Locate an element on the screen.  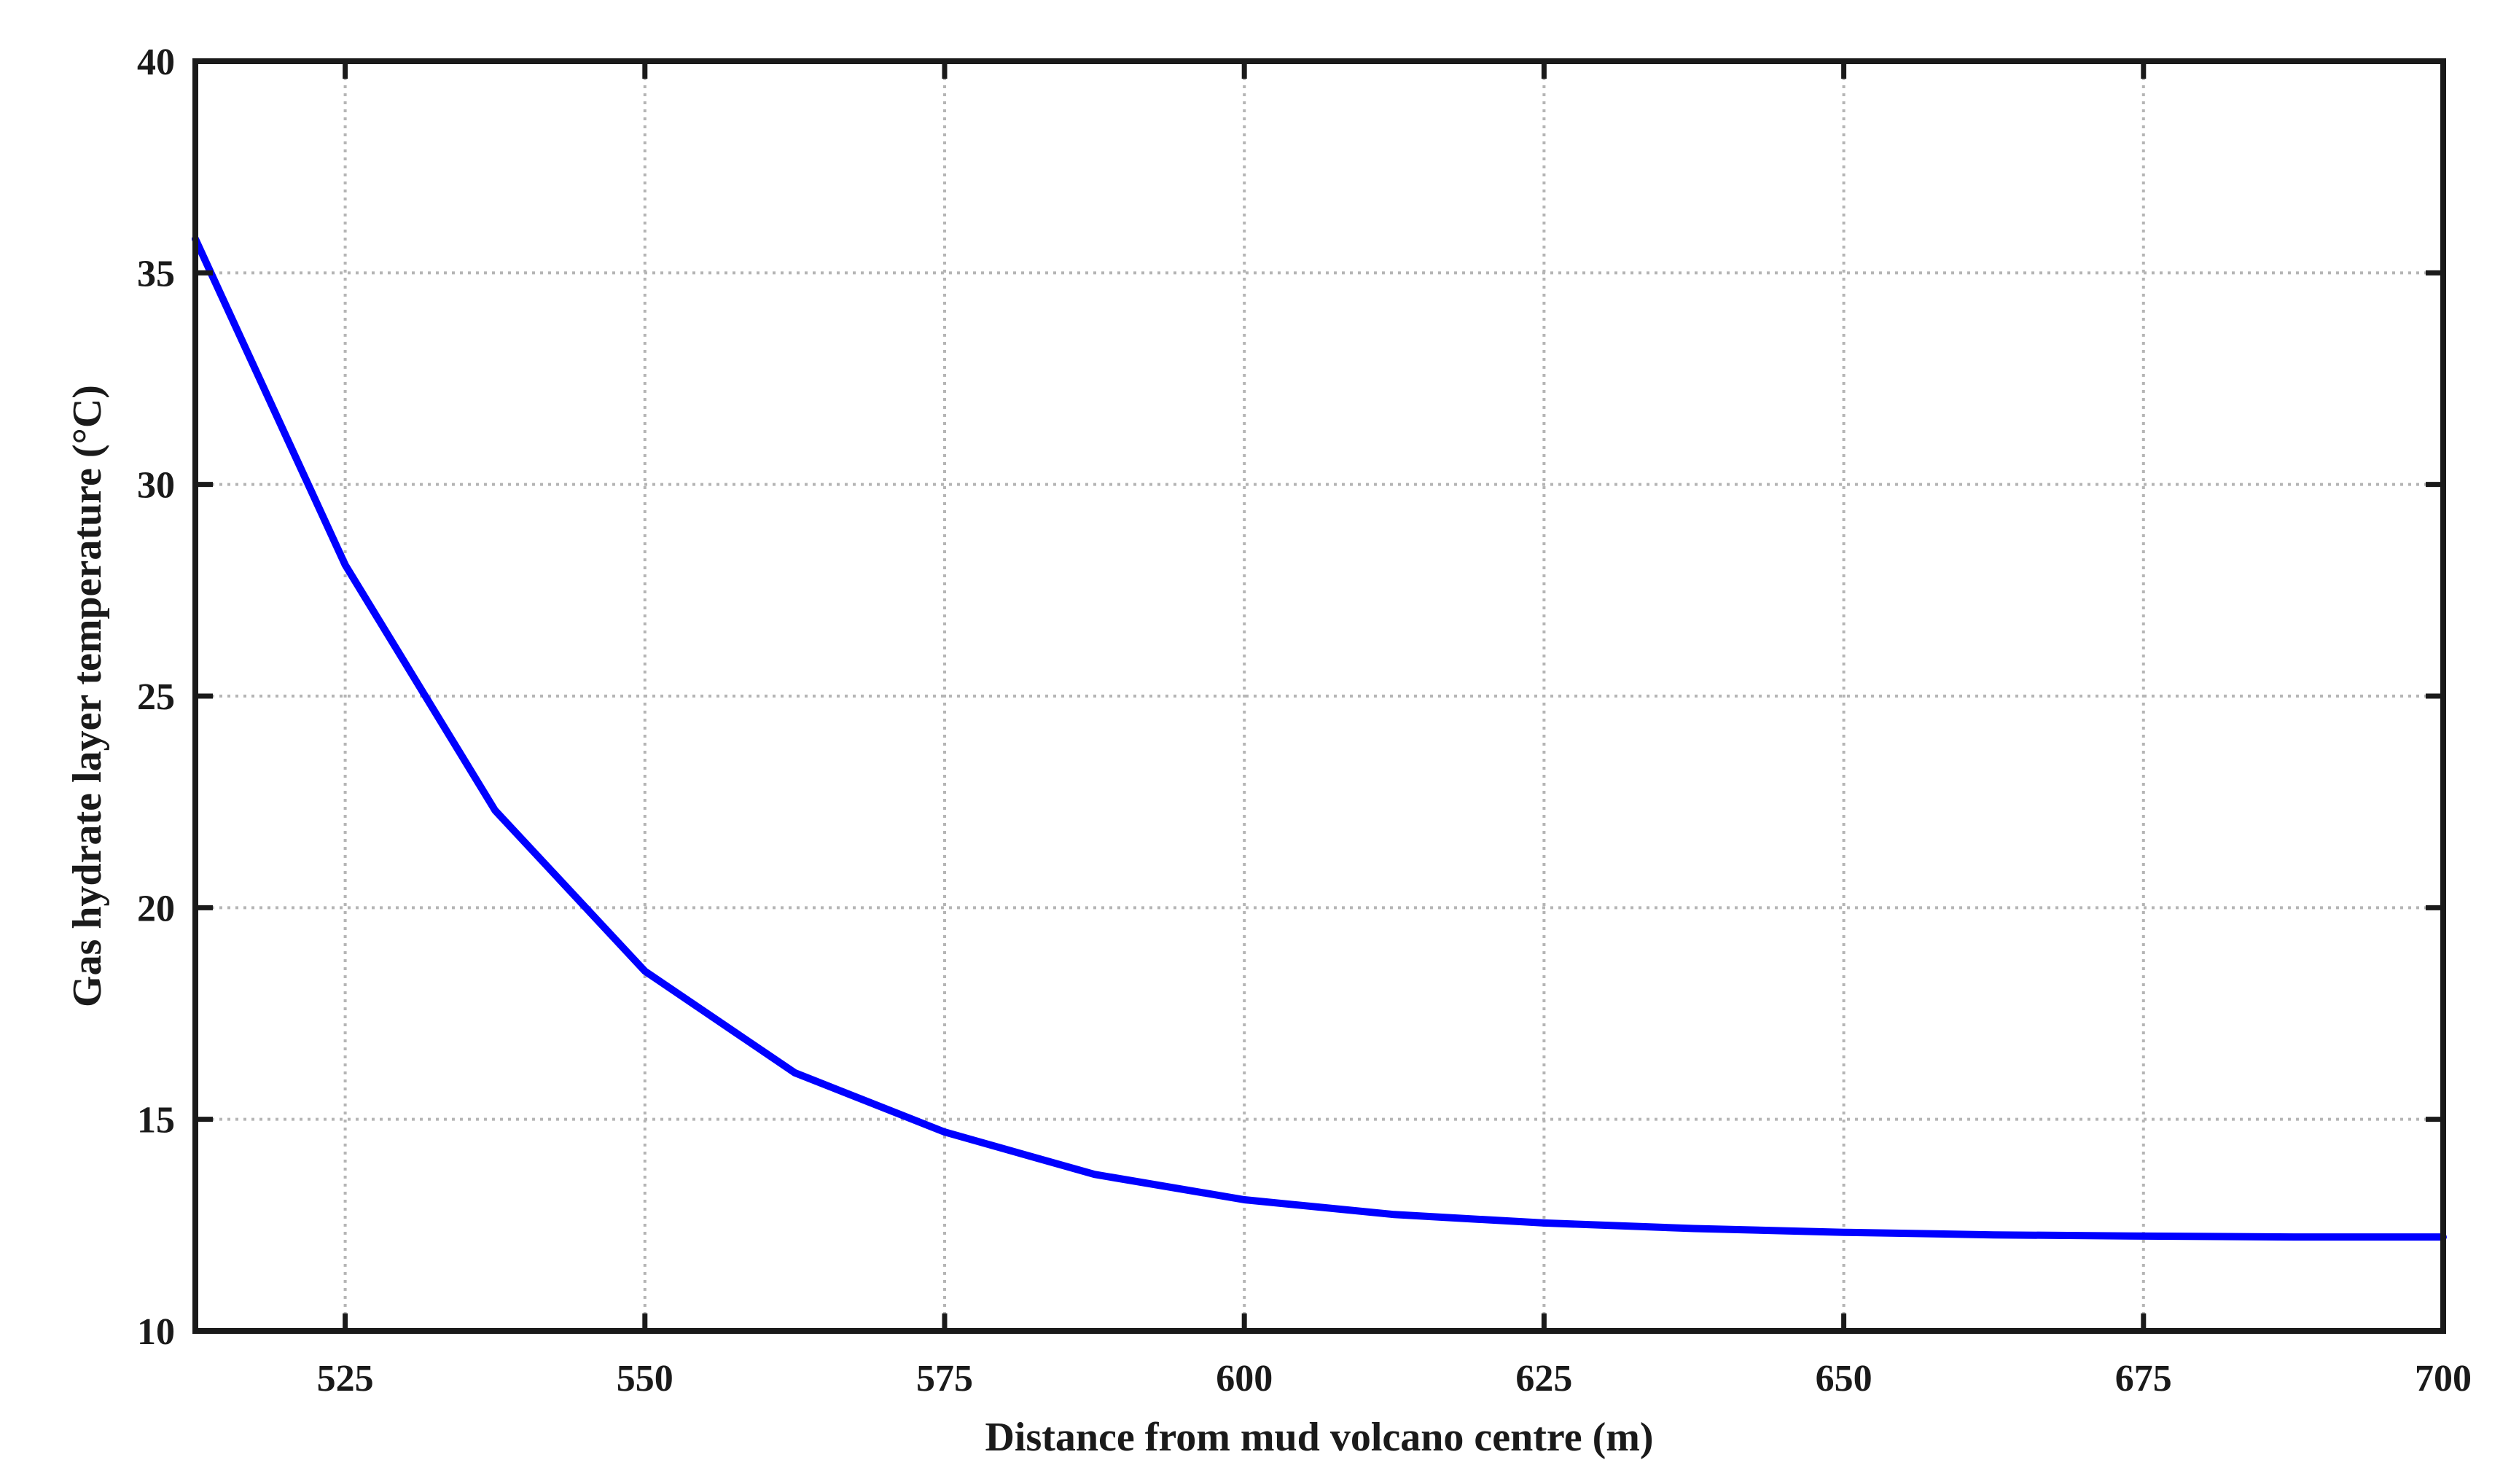
y-tick-label: 10 is located at coordinates (156, 1332).